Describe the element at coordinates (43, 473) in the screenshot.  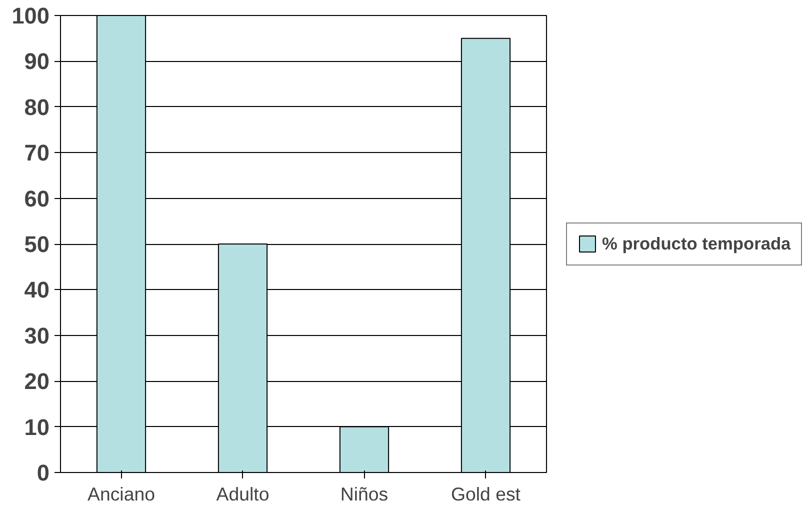
I see `y-tick-label: 0` at that location.